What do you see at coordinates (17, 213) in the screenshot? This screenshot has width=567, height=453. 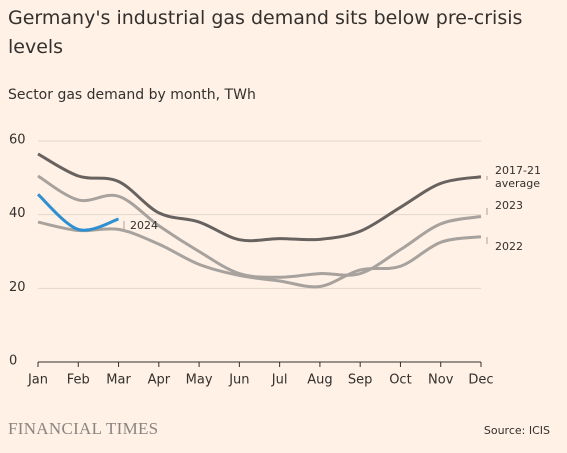 I see `y-tick-label: 40` at bounding box center [17, 213].